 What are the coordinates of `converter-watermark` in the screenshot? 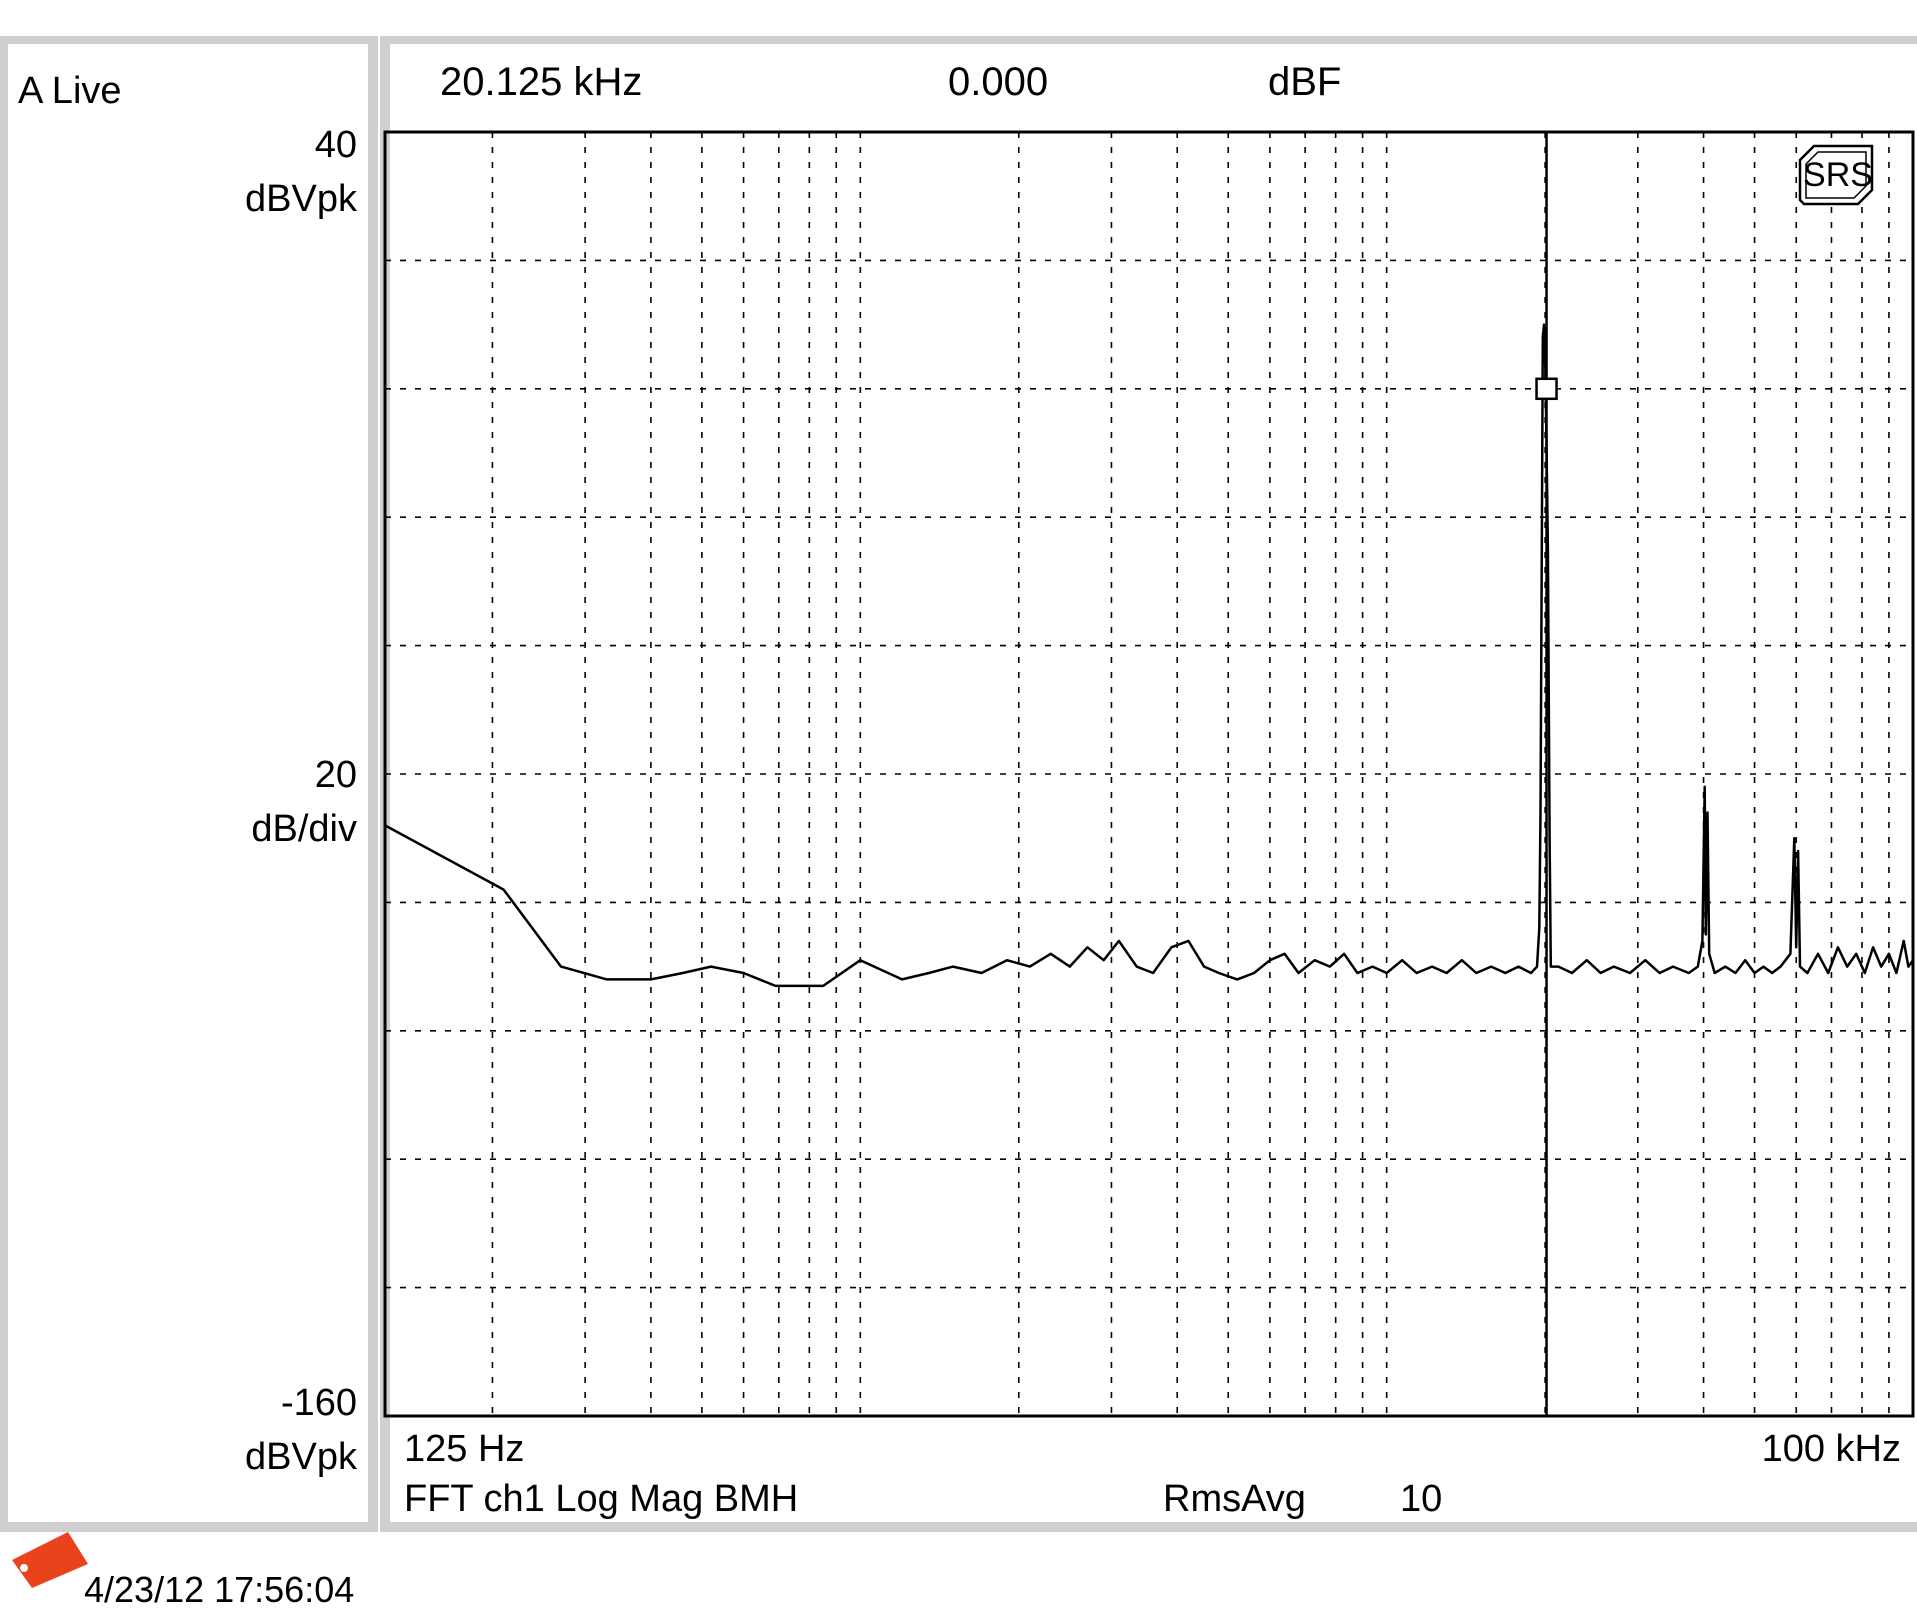 It's located at (50, 1560).